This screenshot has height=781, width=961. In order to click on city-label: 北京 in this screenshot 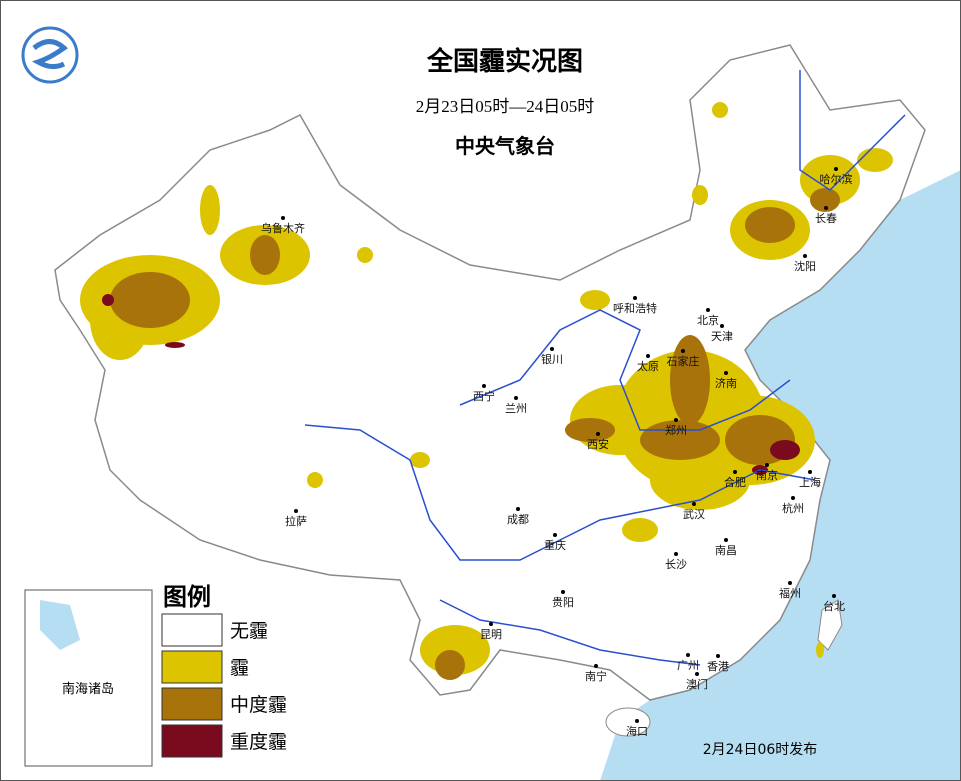, I will do `click(708, 320)`.